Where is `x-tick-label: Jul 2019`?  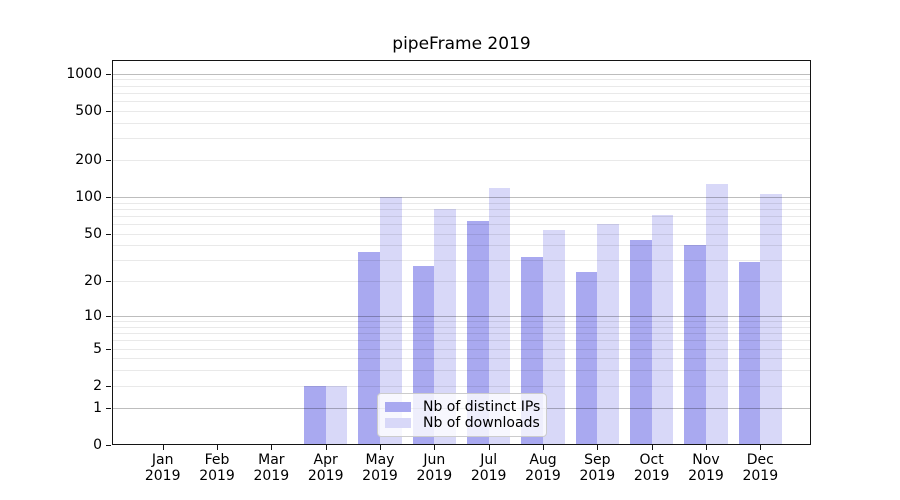 x-tick-label: Jul 2019 is located at coordinates (489, 468).